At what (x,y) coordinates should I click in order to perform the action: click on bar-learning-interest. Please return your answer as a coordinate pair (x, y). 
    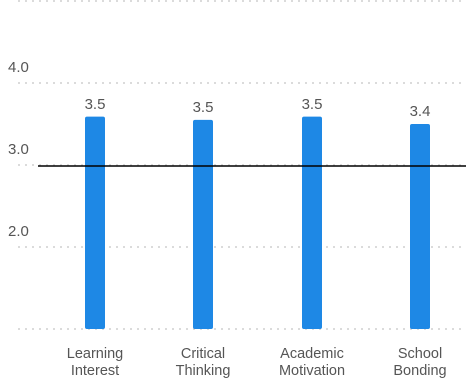
    Looking at the image, I should click on (95, 223).